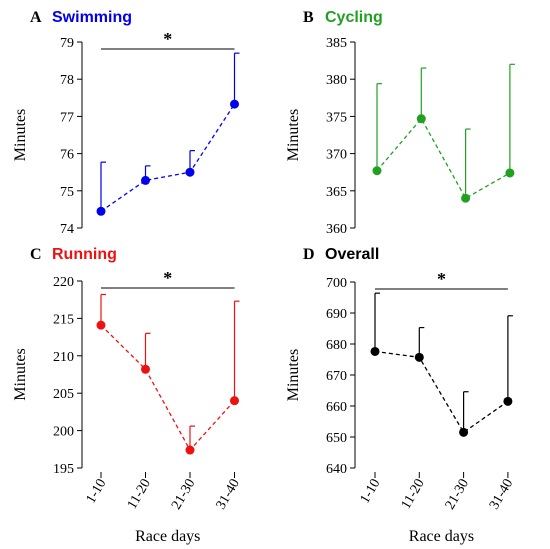 The width and height of the screenshot is (550, 549). Describe the element at coordinates (336, 117) in the screenshot. I see `y-tick-label: 375` at that location.